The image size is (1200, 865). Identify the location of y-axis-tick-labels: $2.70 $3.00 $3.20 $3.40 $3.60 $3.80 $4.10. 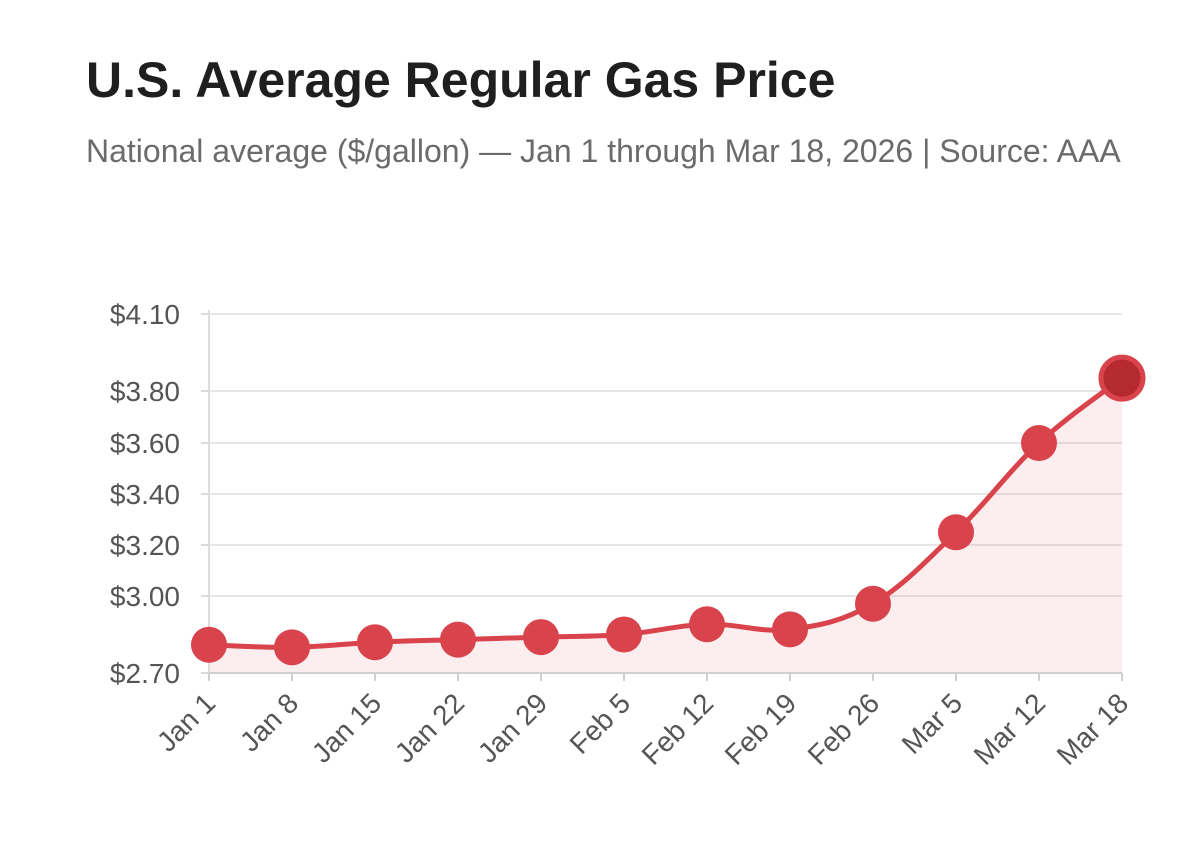
(145, 494).